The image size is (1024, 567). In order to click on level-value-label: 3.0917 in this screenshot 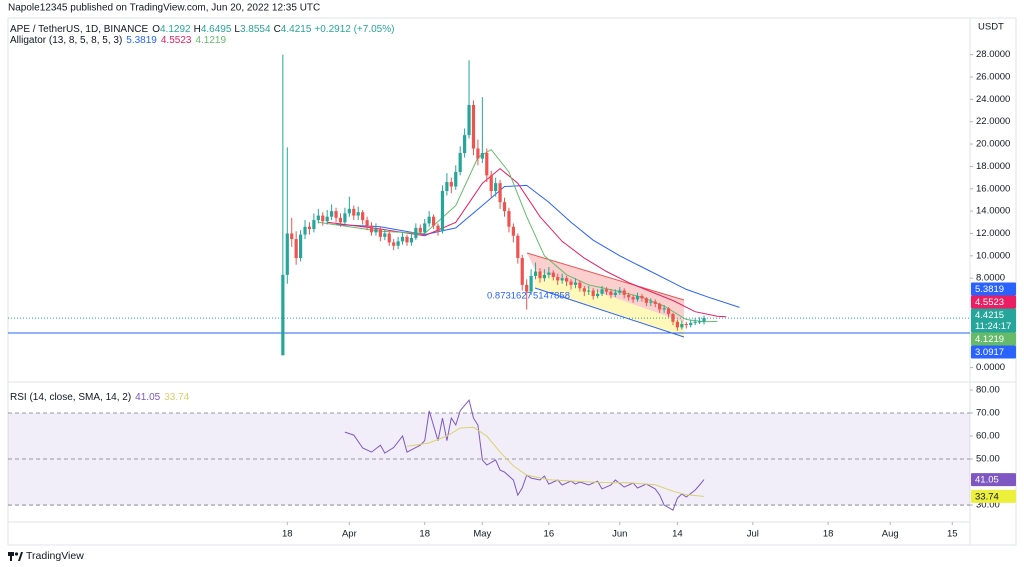, I will do `click(989, 352)`.